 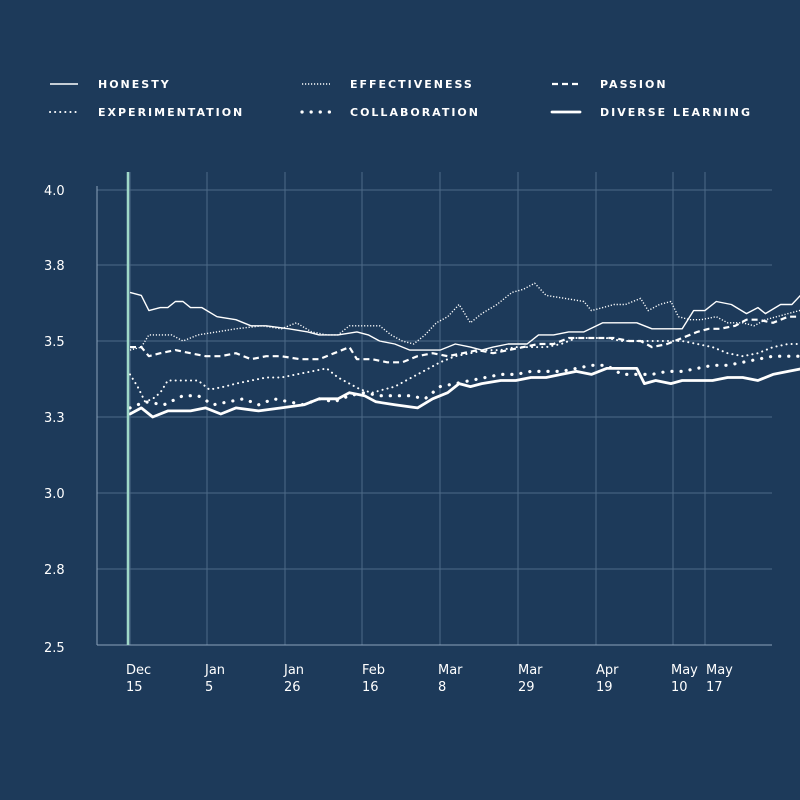 What do you see at coordinates (171, 112) in the screenshot?
I see `legend-label: EXPERIMENTATION` at bounding box center [171, 112].